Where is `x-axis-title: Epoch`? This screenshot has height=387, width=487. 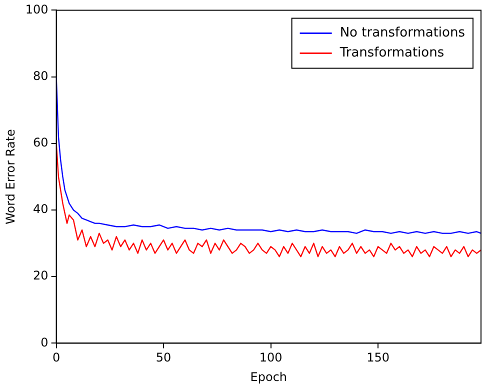
x-axis-title: Epoch is located at coordinates (269, 377).